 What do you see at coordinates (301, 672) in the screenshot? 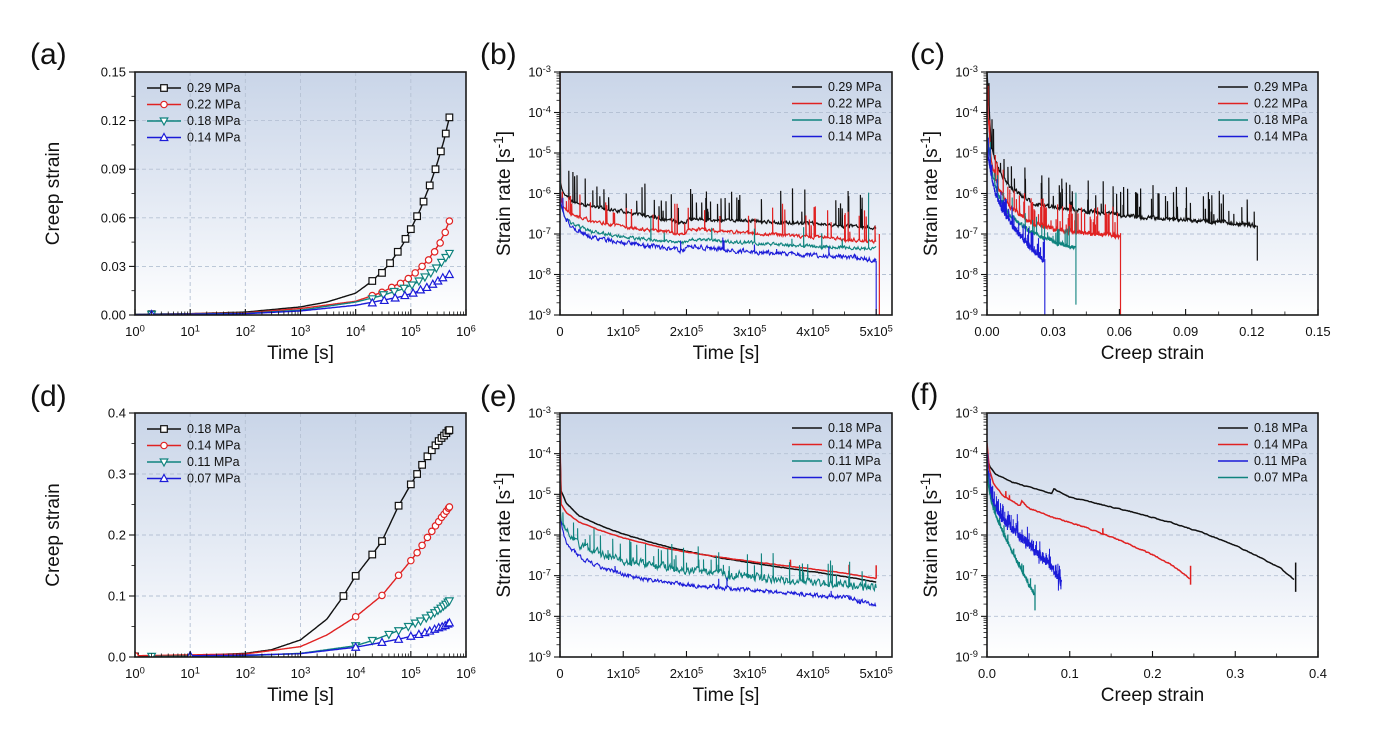
I see `x-tick-label: 10³` at bounding box center [301, 672].